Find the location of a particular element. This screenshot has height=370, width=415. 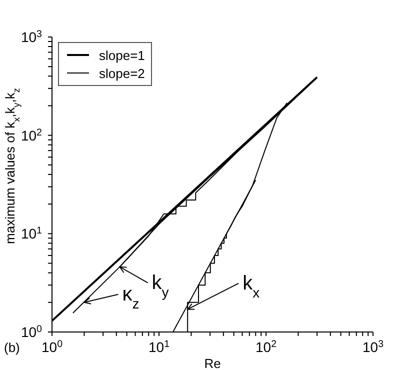

y-tick-label: 10$^{0}$ is located at coordinates (31, 332).